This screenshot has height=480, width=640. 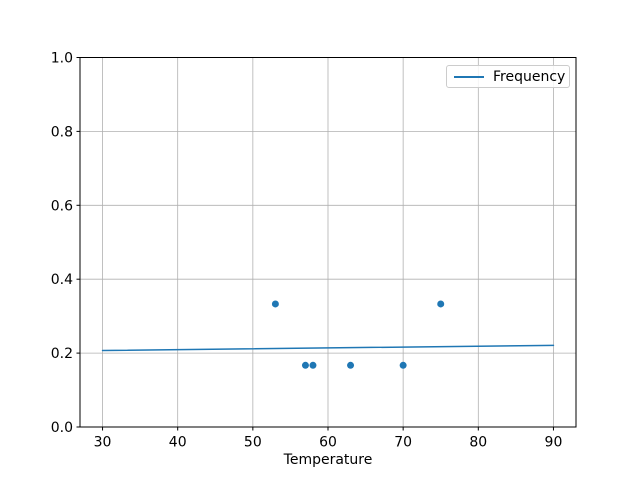 What do you see at coordinates (328, 348) in the screenshot?
I see `series-line-frequency` at bounding box center [328, 348].